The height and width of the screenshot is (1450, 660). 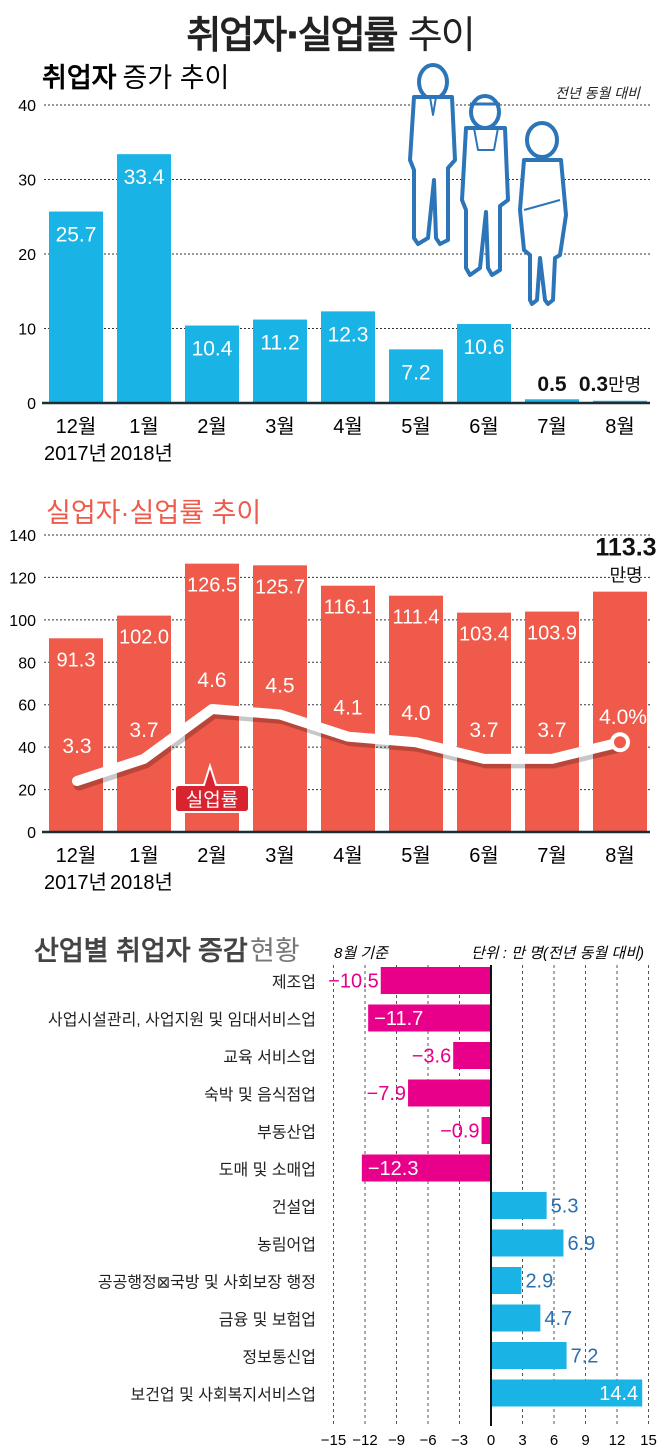 I want to click on x-tick-label: 6, so click(x=554, y=1440).